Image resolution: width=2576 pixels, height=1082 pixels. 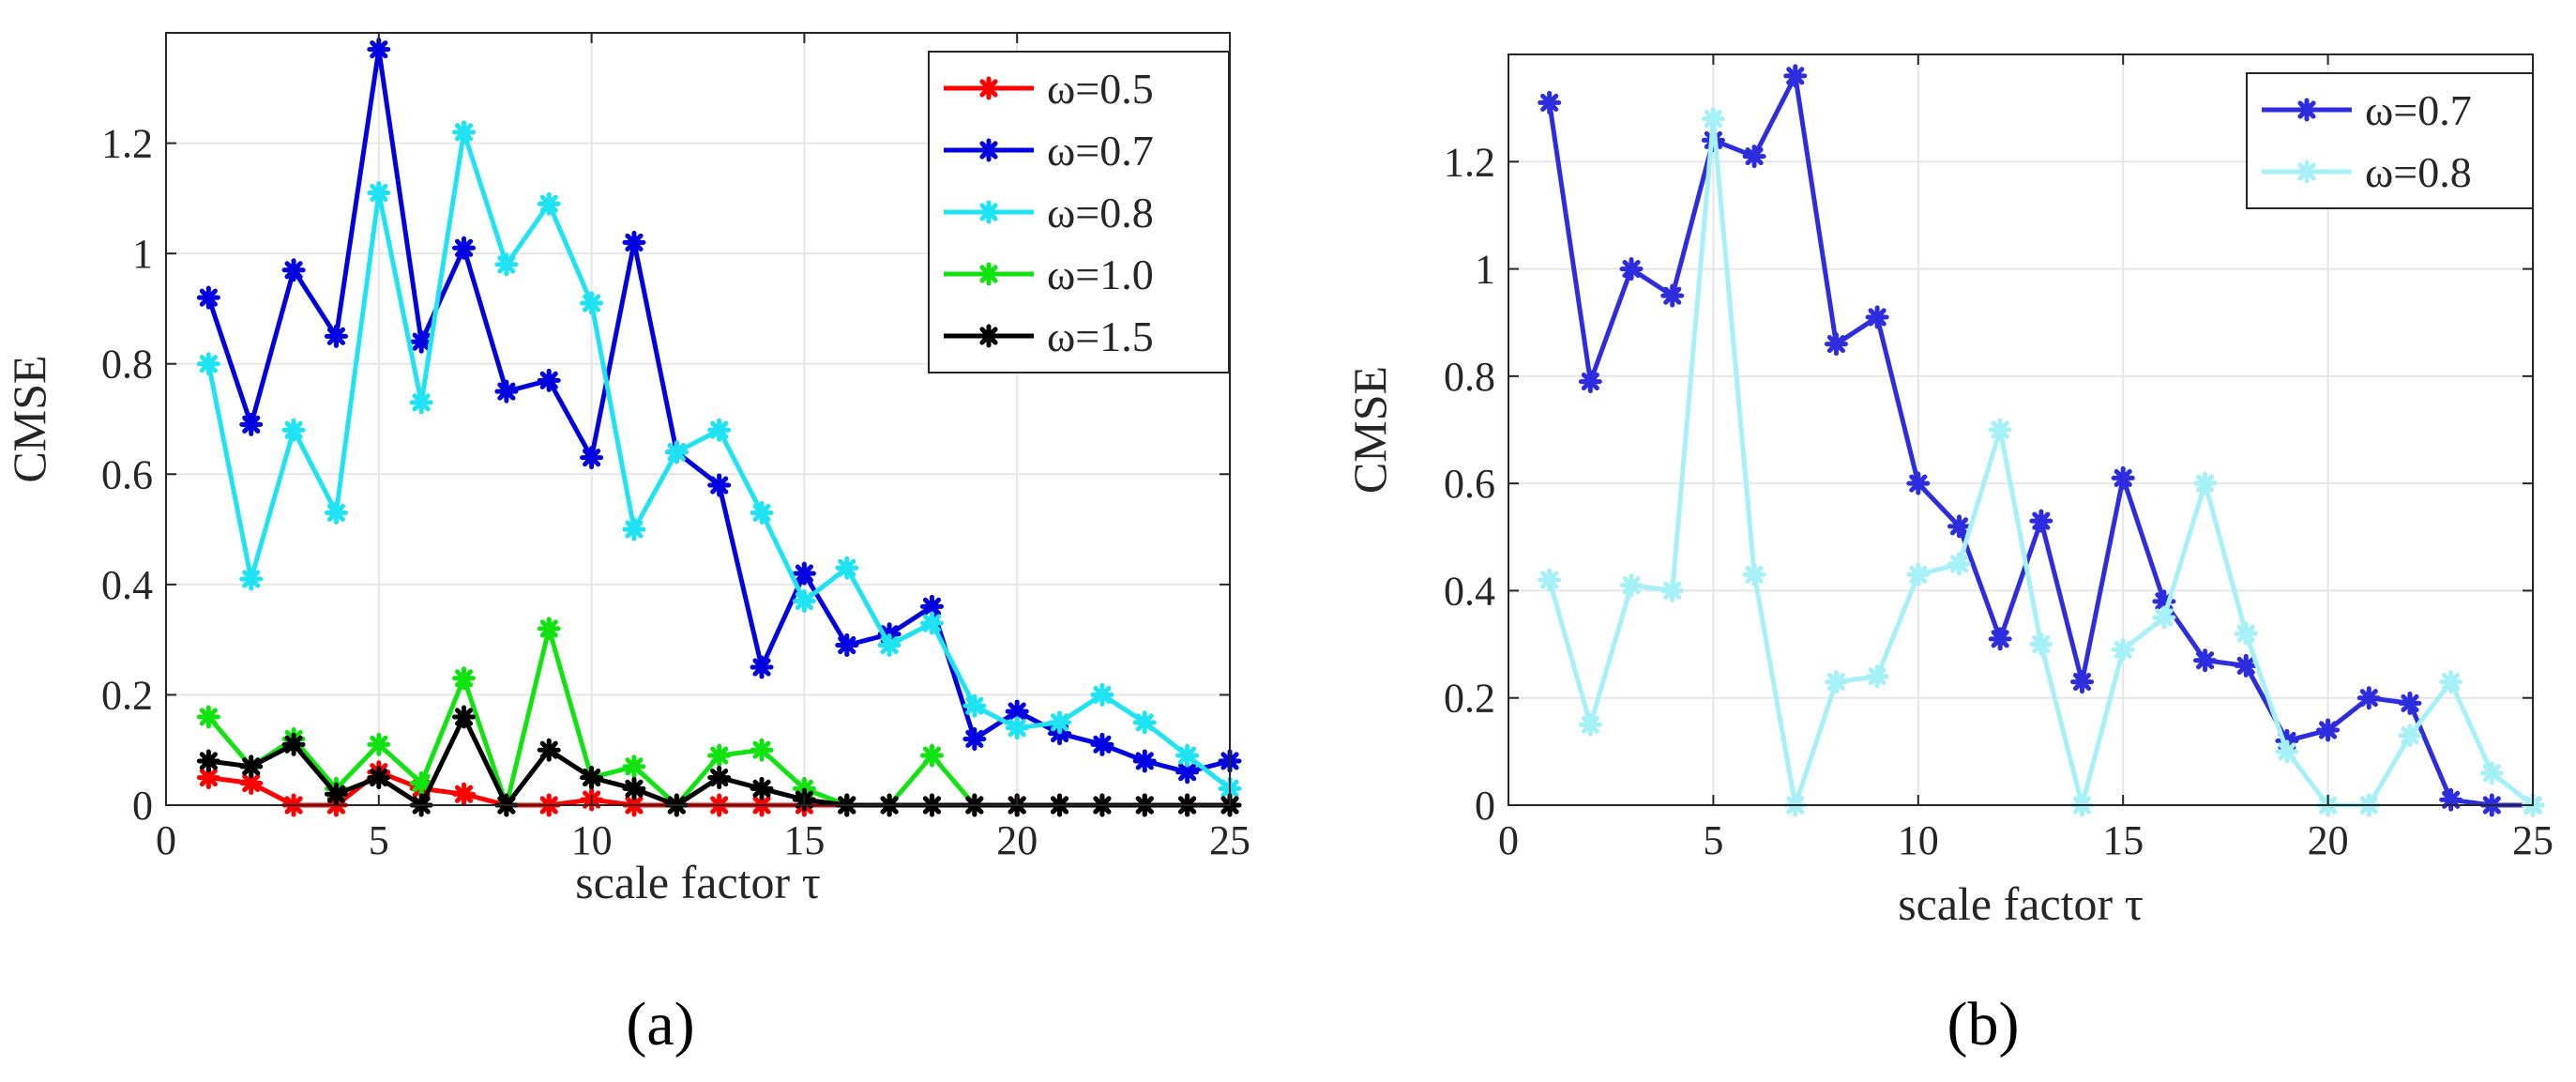 I want to click on legend-label: ω=0.8, so click(x=2418, y=172).